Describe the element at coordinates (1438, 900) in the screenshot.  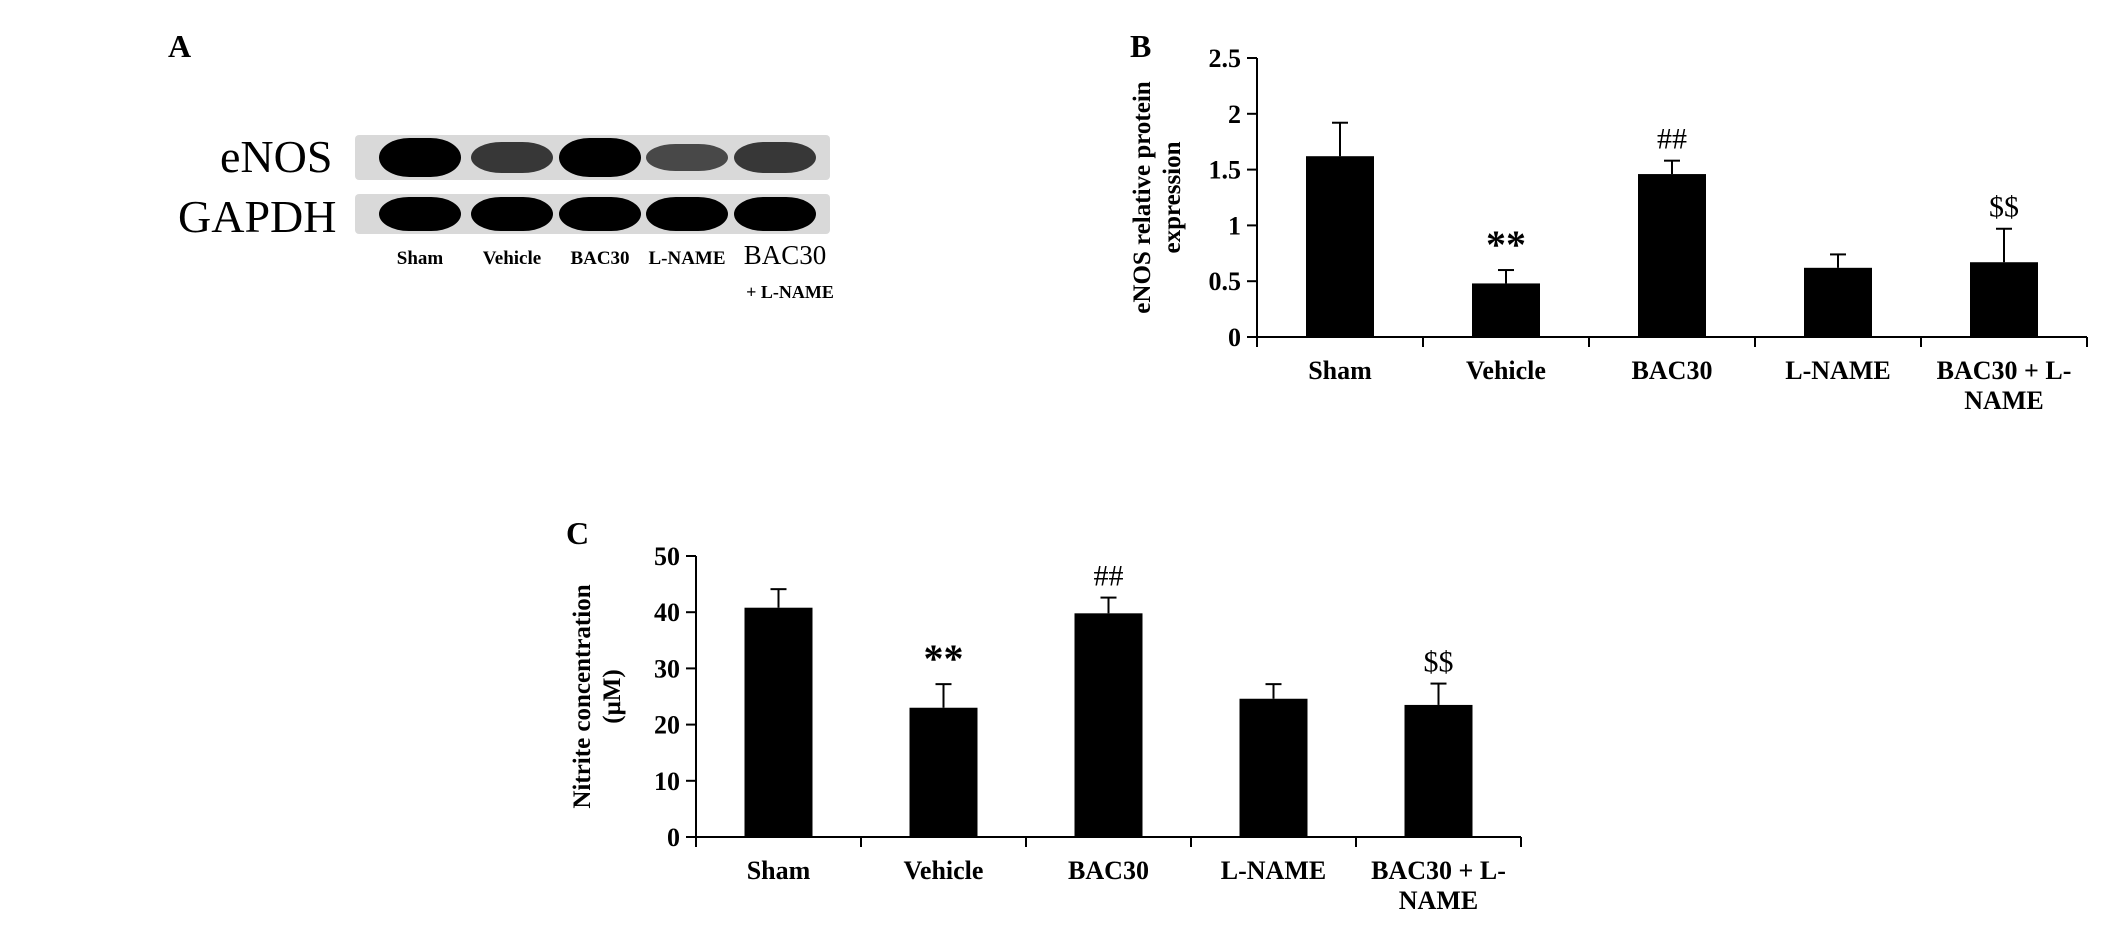
I see `chart-c-category-label: NAME` at that location.